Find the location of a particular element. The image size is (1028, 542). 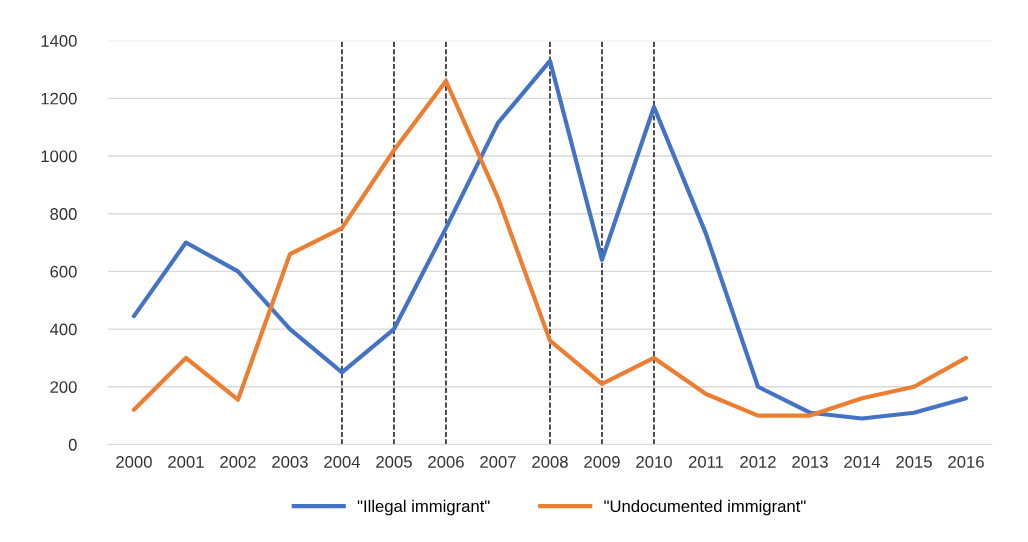

x-tick-label: 2011 is located at coordinates (706, 461).